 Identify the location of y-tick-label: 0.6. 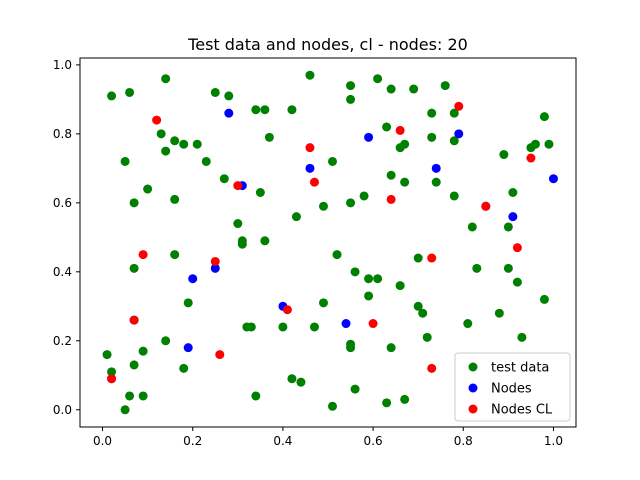
(62, 203).